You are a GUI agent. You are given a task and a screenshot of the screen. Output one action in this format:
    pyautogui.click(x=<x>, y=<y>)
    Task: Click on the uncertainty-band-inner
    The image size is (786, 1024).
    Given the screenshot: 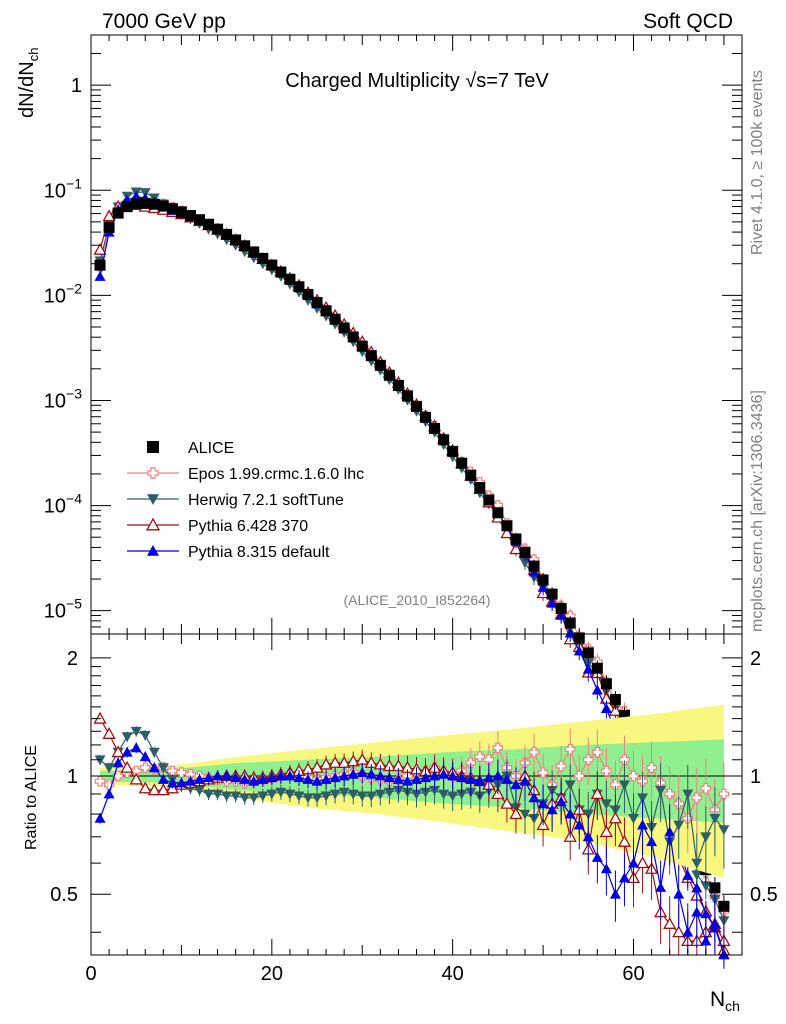 What is the action you would take?
    pyautogui.click(x=412, y=781)
    